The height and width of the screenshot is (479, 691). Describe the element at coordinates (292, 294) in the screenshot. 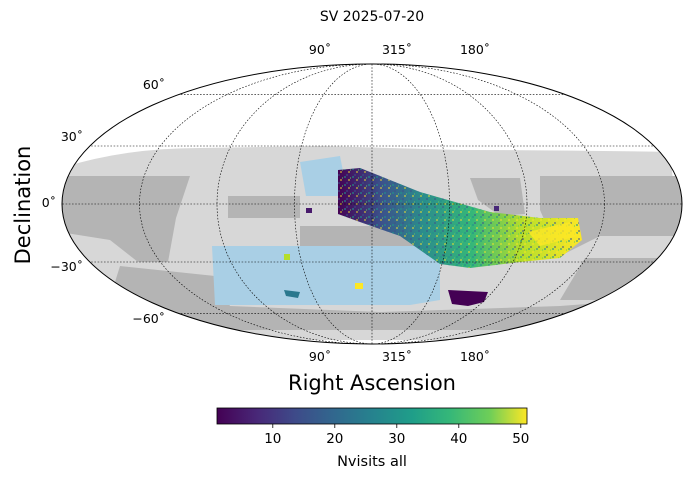

I see `patch-small-b` at that location.